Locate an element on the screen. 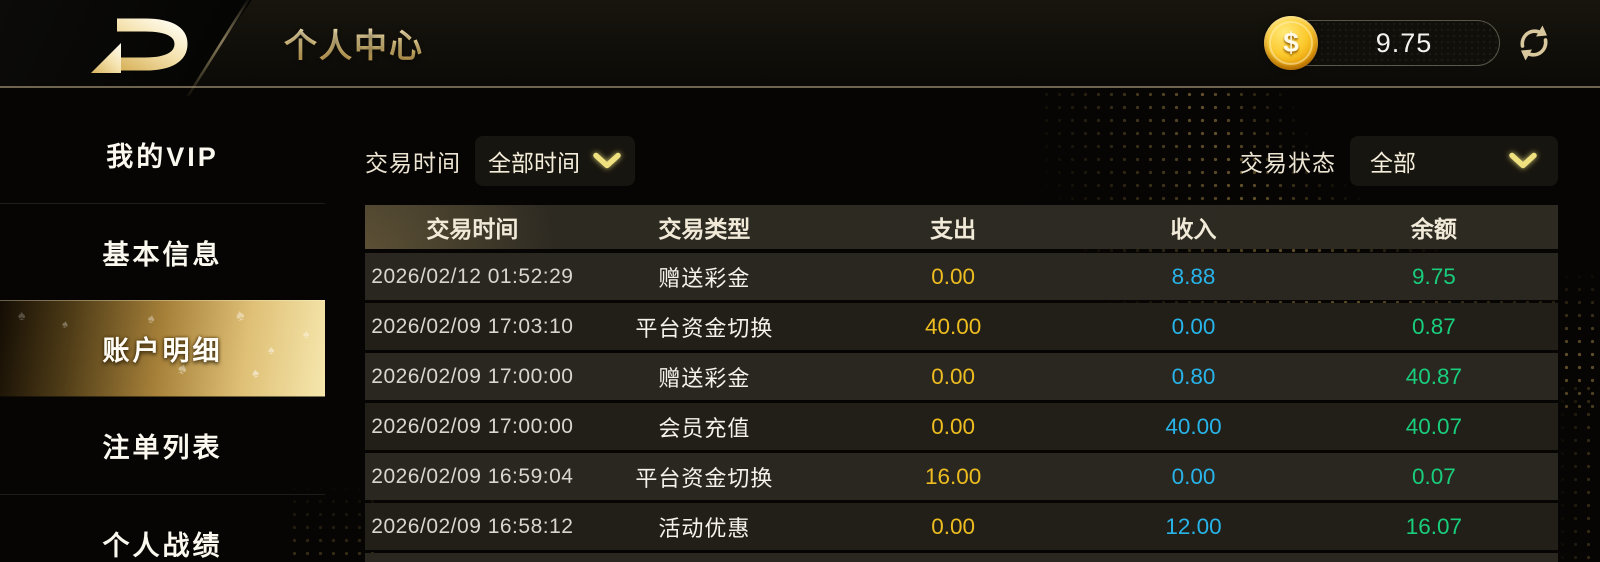 This screenshot has width=1600, height=562. sidebar-item-label: 个人战绩 is located at coordinates (162, 545).